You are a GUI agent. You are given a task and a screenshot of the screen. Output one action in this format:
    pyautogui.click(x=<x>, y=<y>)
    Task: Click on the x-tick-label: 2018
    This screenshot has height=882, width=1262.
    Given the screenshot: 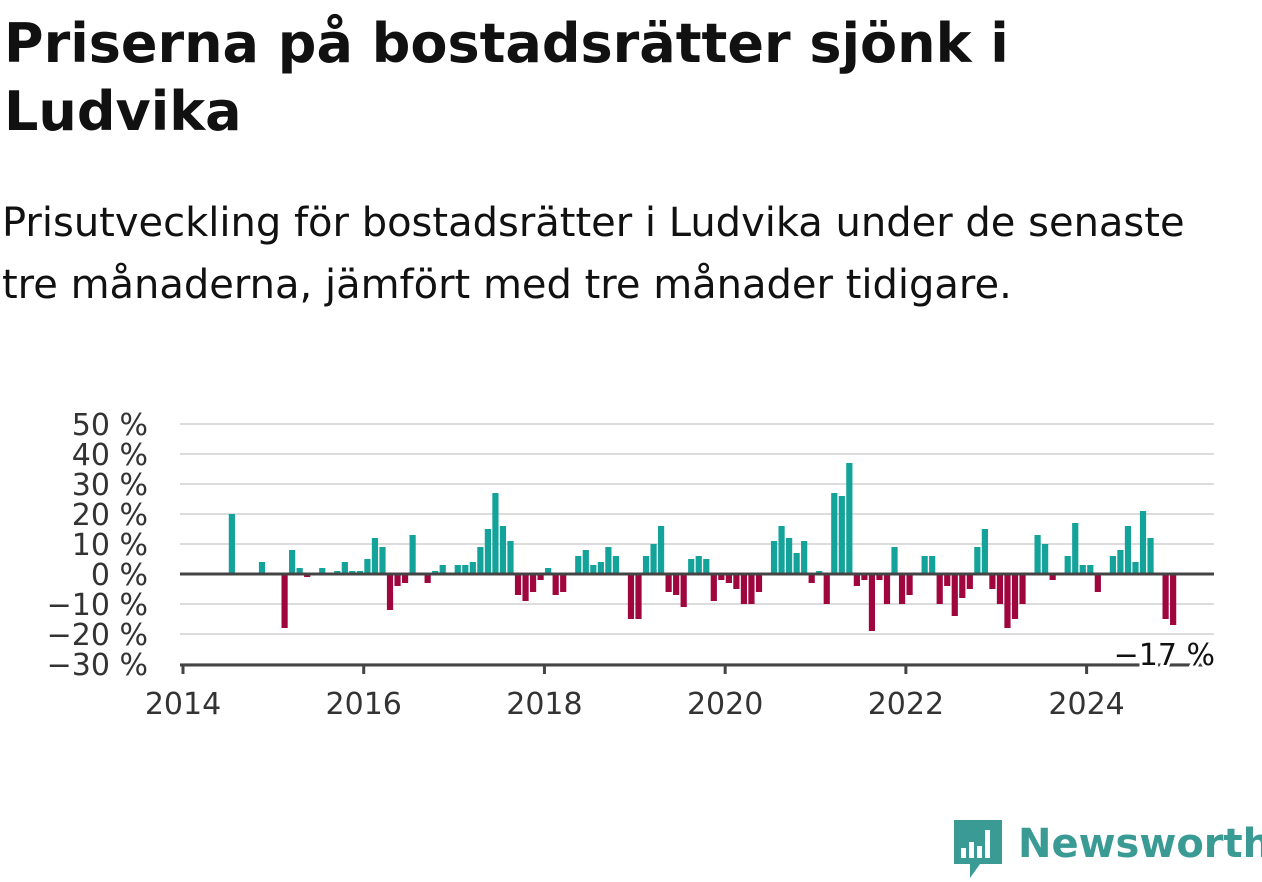 What is the action you would take?
    pyautogui.click(x=544, y=704)
    